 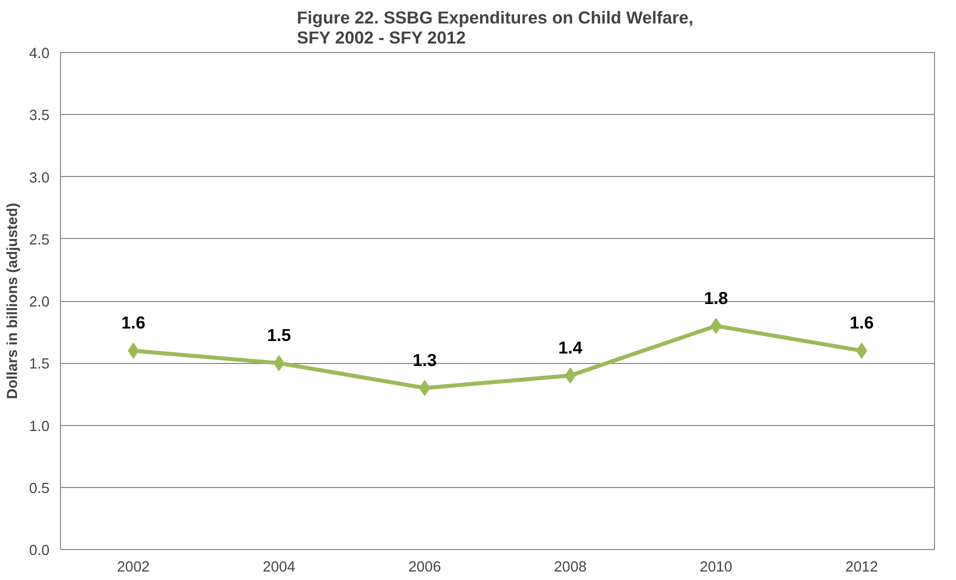 What do you see at coordinates (39, 240) in the screenshot?
I see `y-tick-label: 2.5` at bounding box center [39, 240].